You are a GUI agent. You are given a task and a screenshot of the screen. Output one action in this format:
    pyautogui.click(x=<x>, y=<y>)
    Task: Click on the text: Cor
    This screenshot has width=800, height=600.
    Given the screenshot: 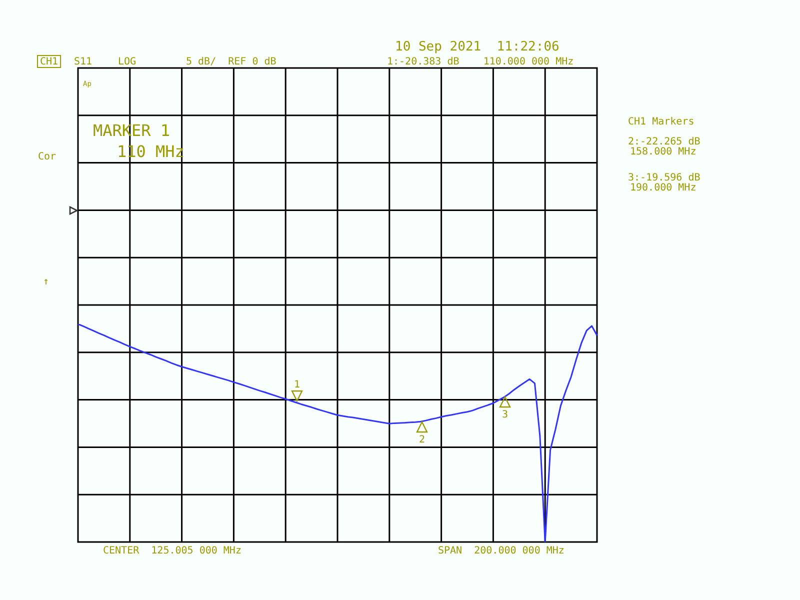 What is the action you would take?
    pyautogui.click(x=47, y=157)
    